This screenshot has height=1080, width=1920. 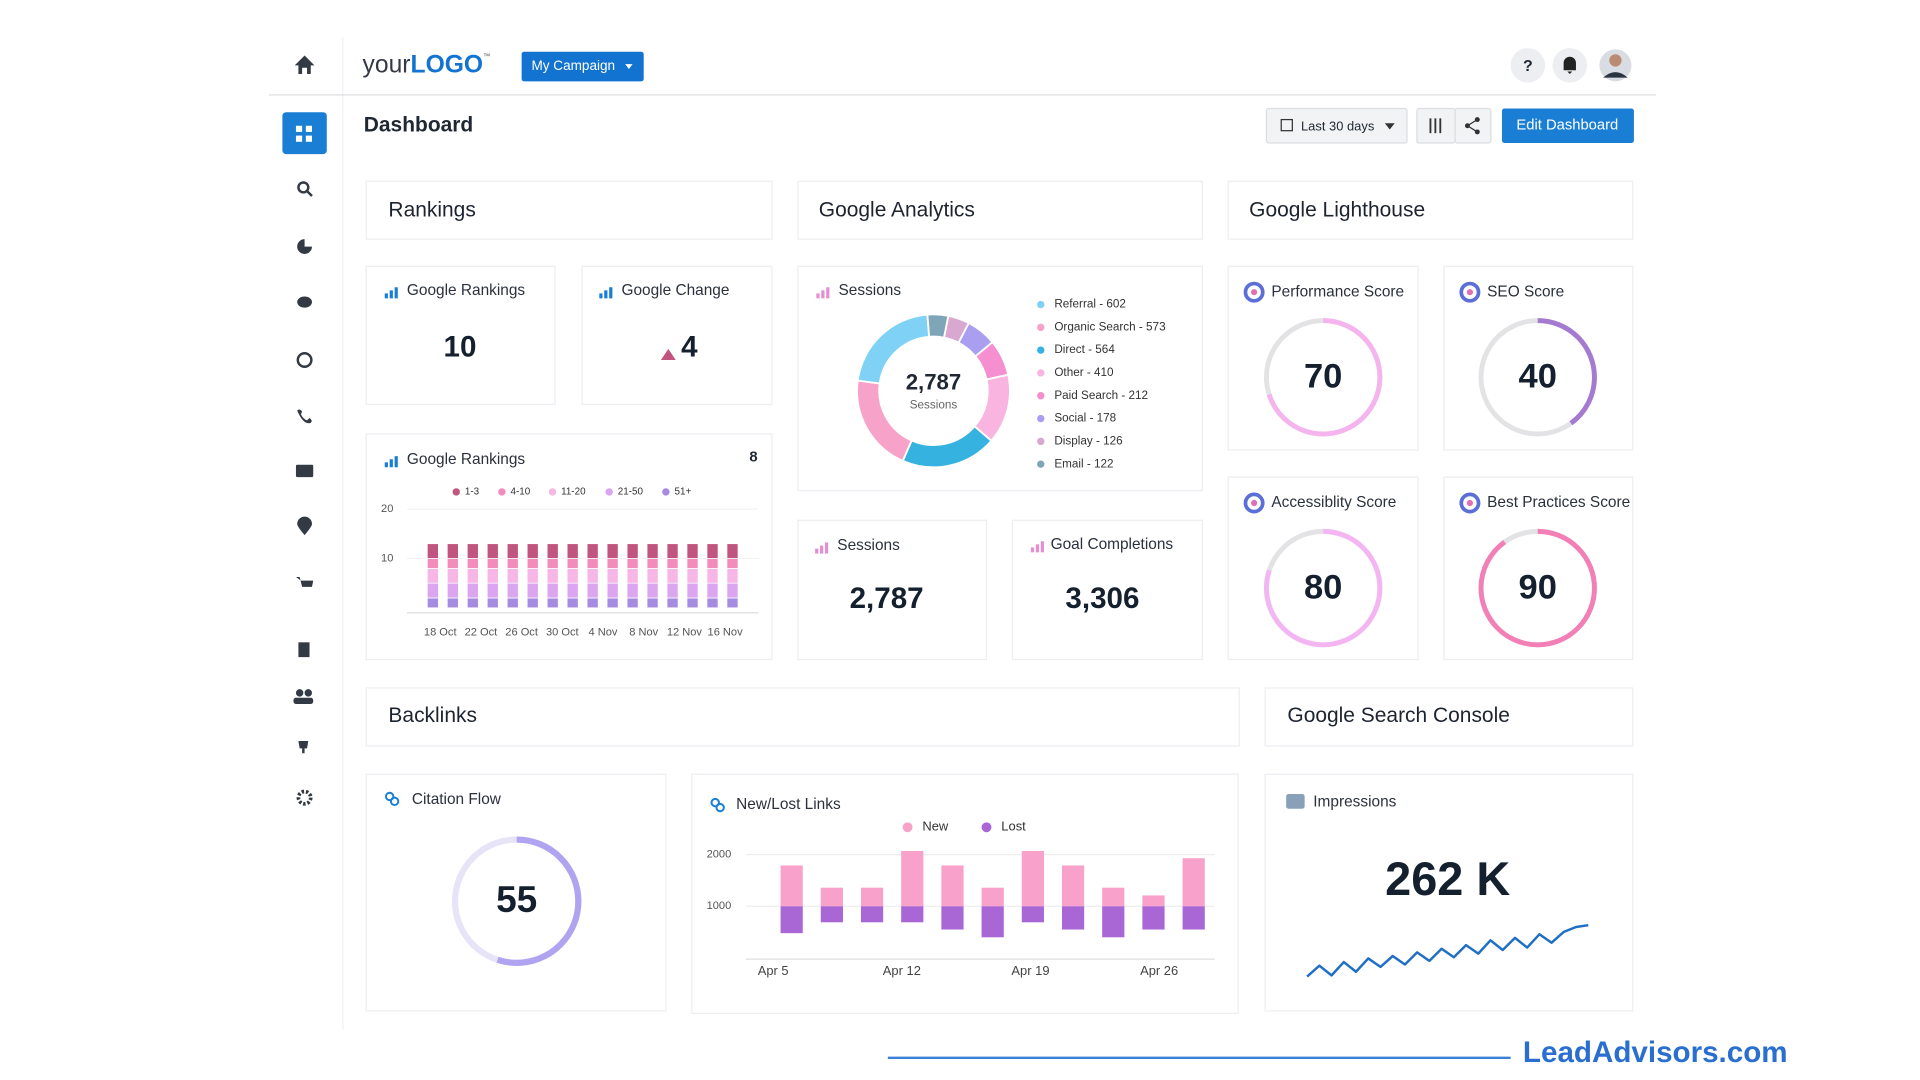 I want to click on gauge-arc, so click(x=1537, y=588).